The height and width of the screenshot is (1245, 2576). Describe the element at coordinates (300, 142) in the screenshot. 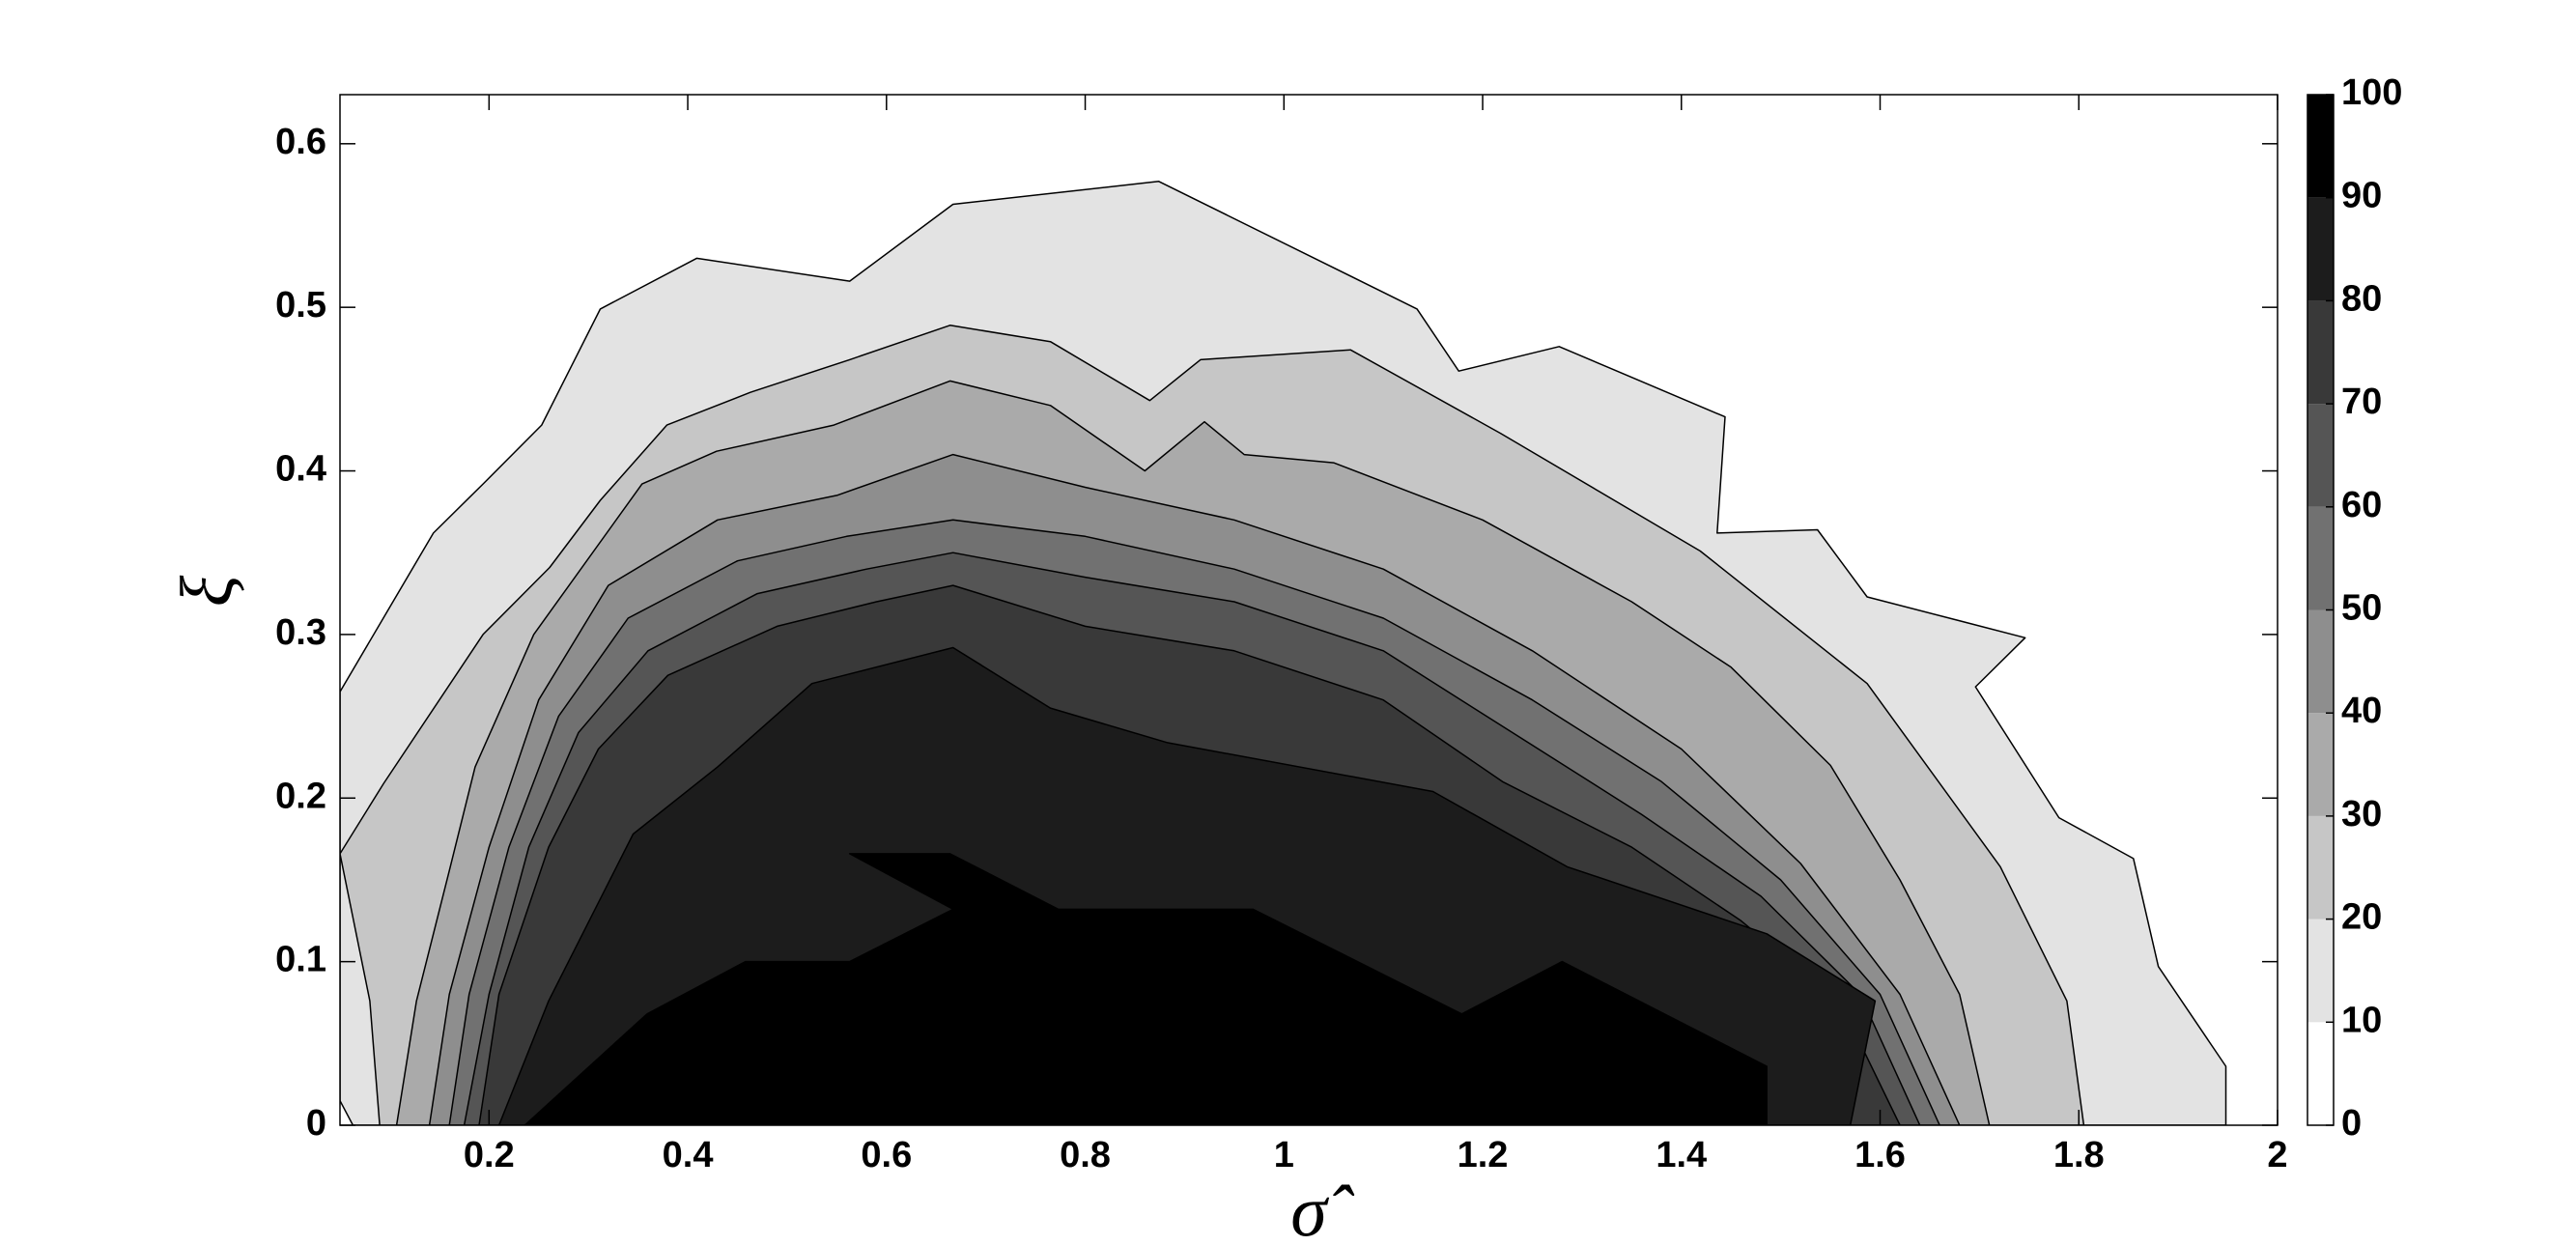

I see `y-tick-label: 0.6` at that location.